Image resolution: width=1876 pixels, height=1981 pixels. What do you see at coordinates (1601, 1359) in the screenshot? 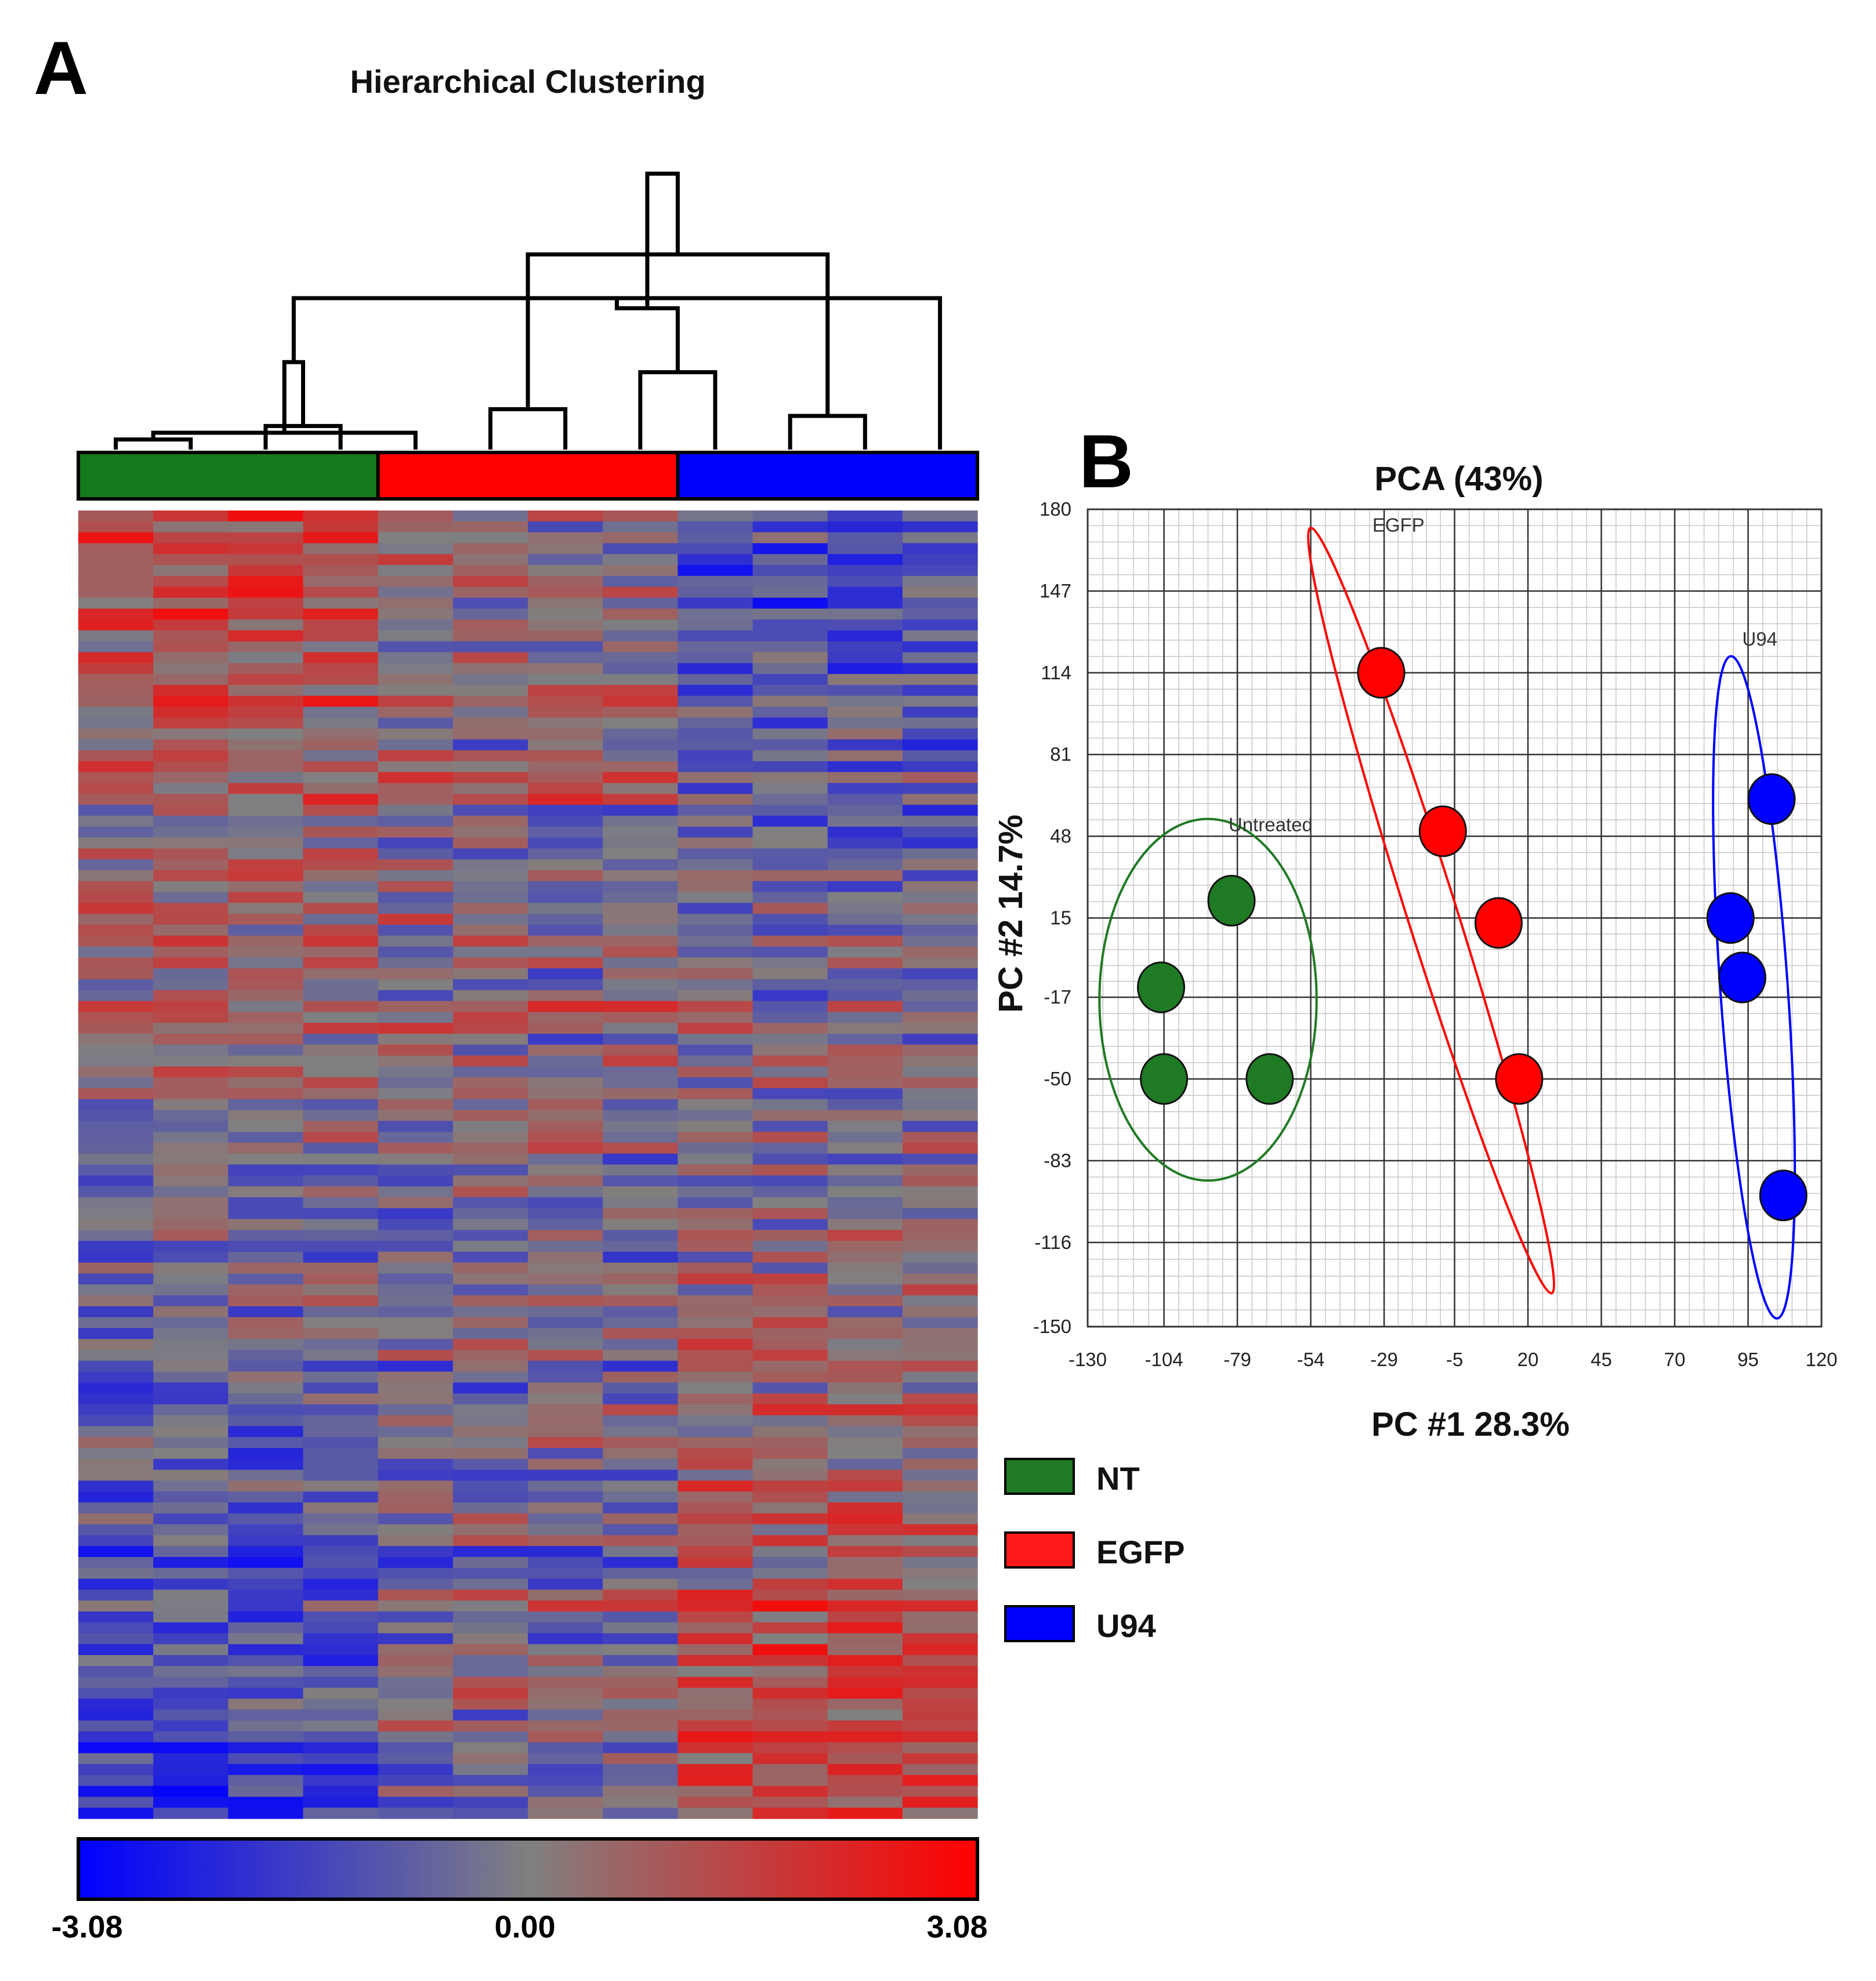
I see `pca-x-tick-label: 45` at bounding box center [1601, 1359].